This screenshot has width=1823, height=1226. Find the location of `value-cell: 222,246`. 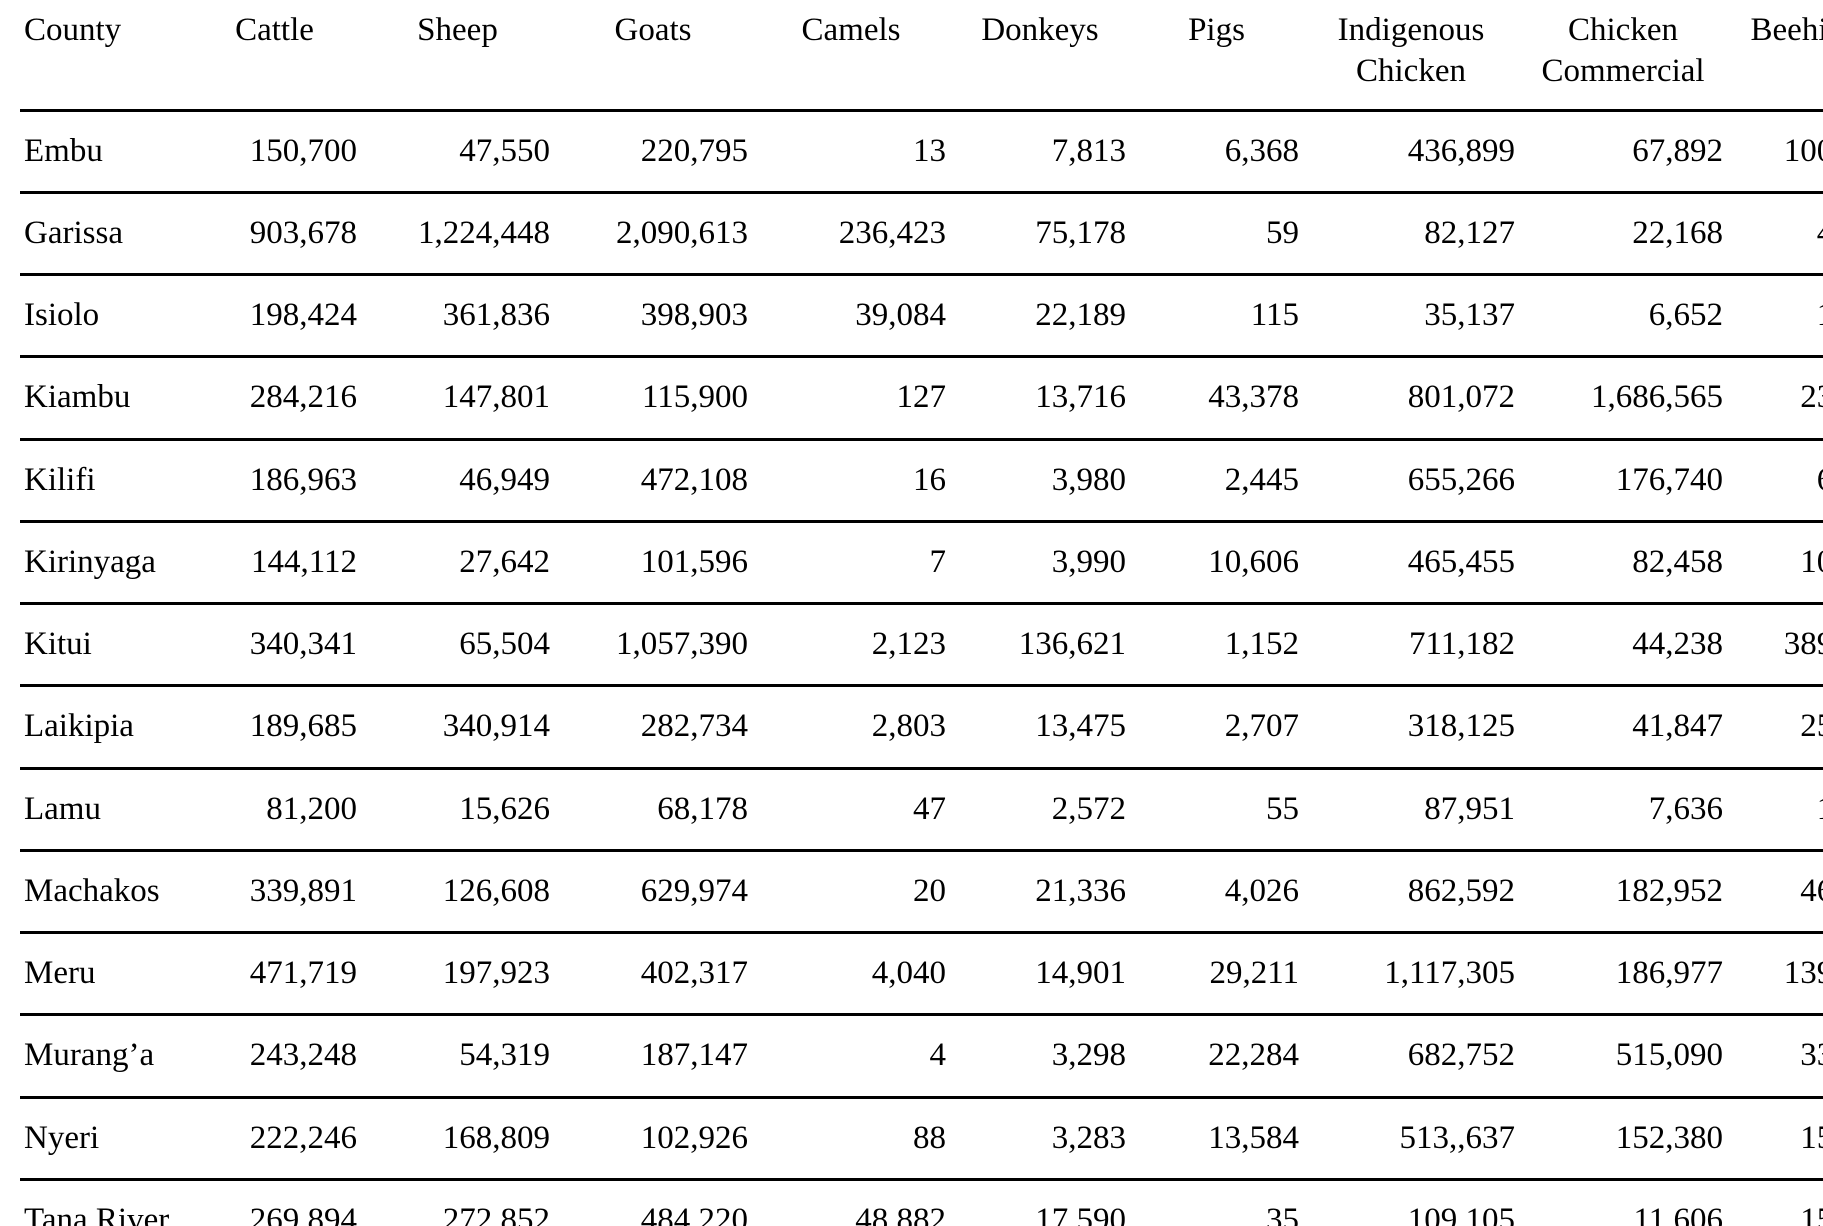

value-cell: 222,246 is located at coordinates (274, 1139).